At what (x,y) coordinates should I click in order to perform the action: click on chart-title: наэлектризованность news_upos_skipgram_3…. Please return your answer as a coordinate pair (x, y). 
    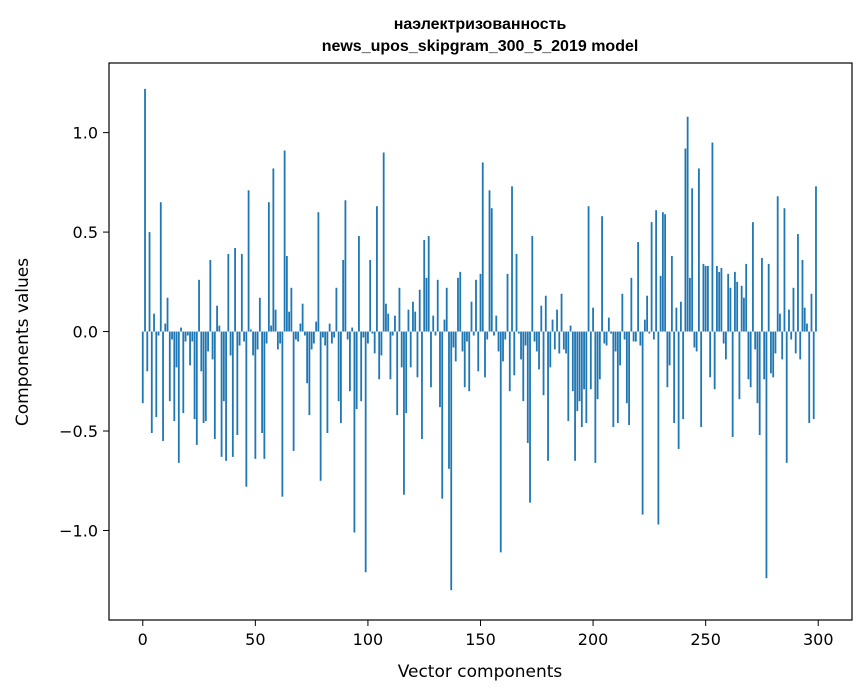
    Looking at the image, I should click on (480, 35).